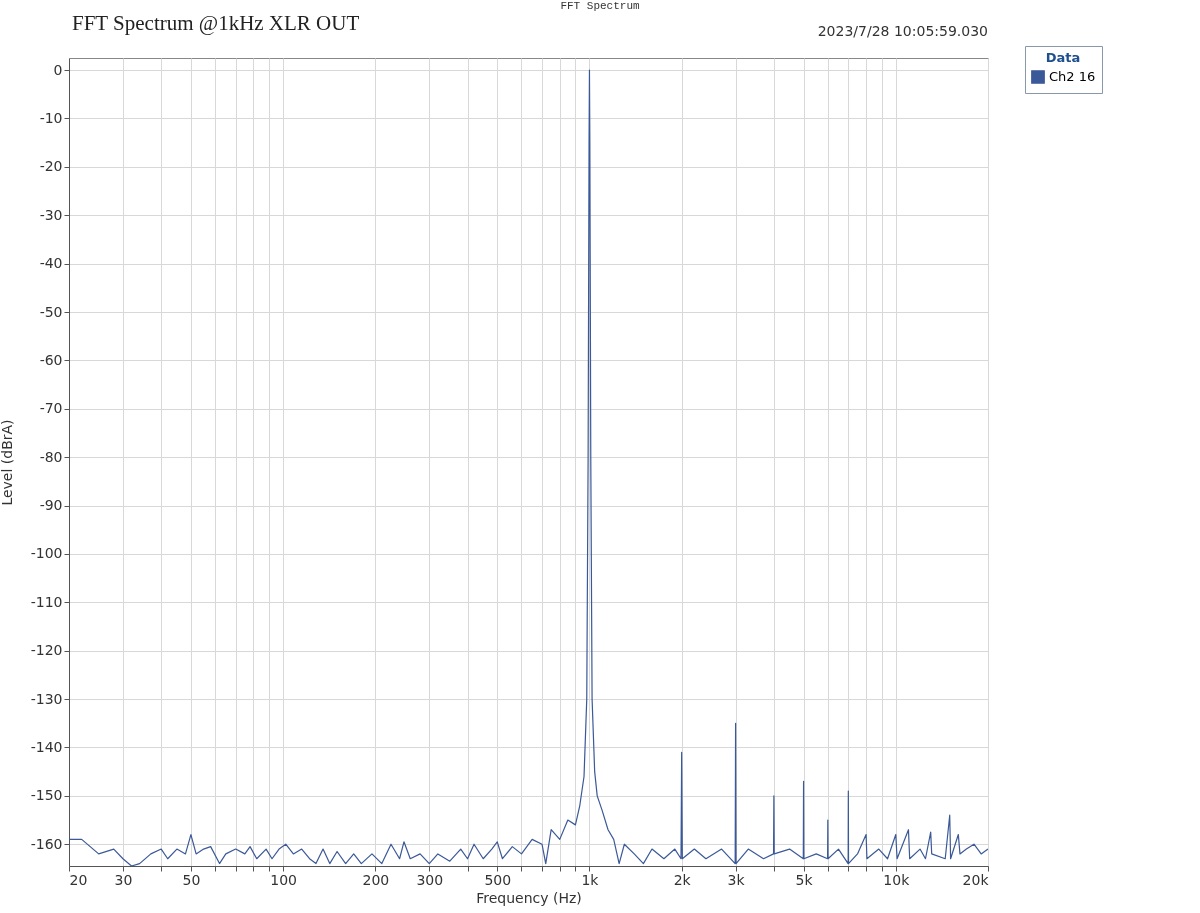  Describe the element at coordinates (58, 69) in the screenshot. I see `y-tick-label: 0` at that location.